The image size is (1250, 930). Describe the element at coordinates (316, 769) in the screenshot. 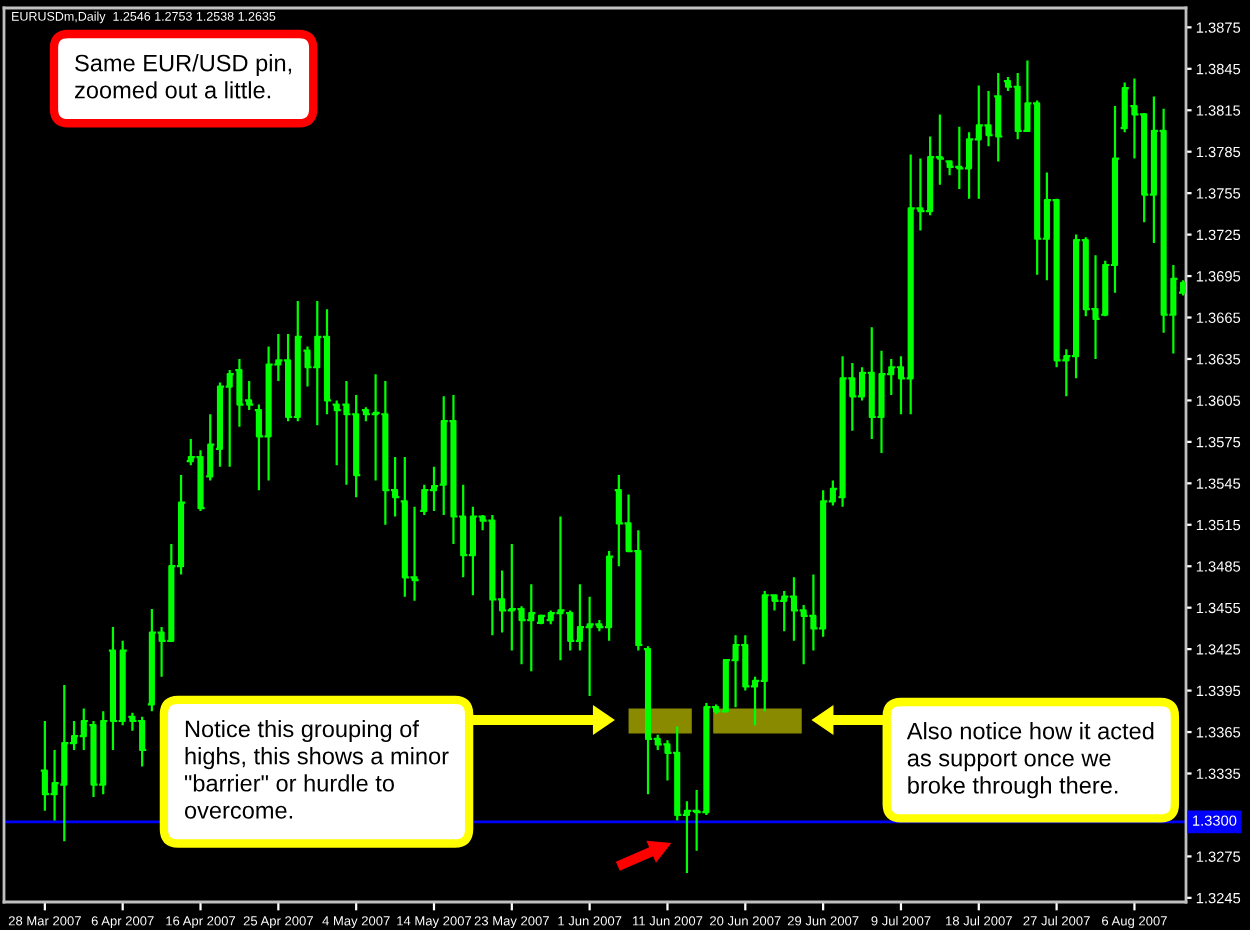

I see `annotation: Notice this grouping of highs, this shows a minor "barrier" or hurdle to overcome.` at that location.